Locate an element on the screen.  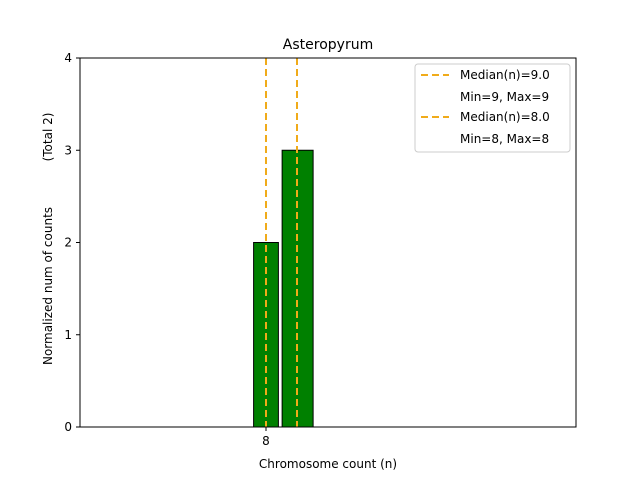
y-axis-total-label: (Total 2) is located at coordinates (48, 137).